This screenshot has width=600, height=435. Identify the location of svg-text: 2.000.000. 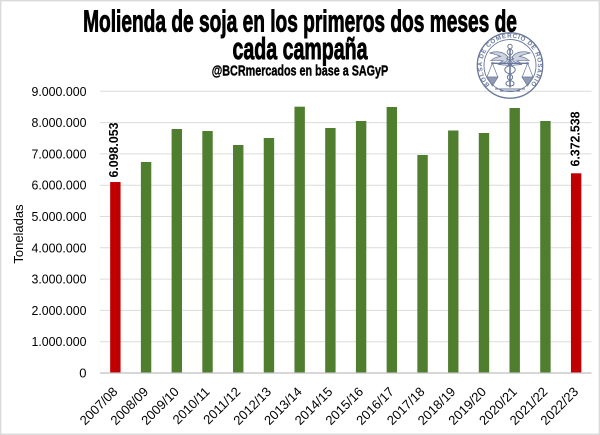
(59, 310).